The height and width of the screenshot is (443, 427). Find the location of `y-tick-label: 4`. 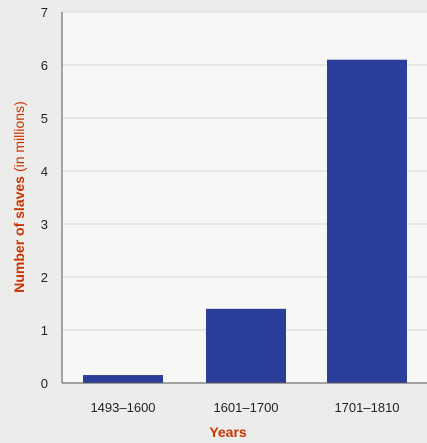

y-tick-label: 4 is located at coordinates (44, 171).